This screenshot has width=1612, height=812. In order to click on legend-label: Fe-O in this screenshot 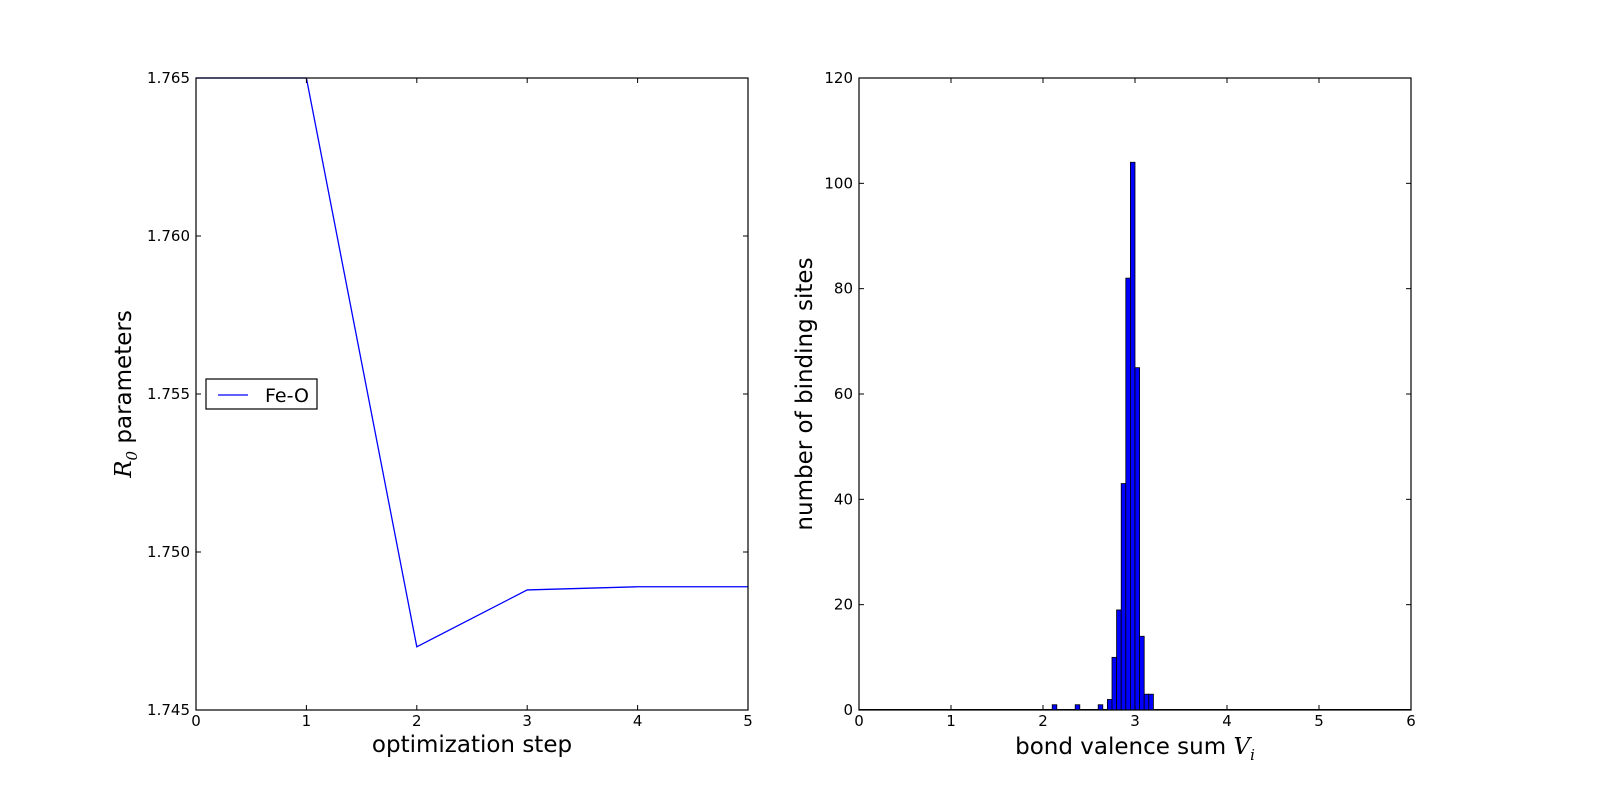, I will do `click(287, 396)`.